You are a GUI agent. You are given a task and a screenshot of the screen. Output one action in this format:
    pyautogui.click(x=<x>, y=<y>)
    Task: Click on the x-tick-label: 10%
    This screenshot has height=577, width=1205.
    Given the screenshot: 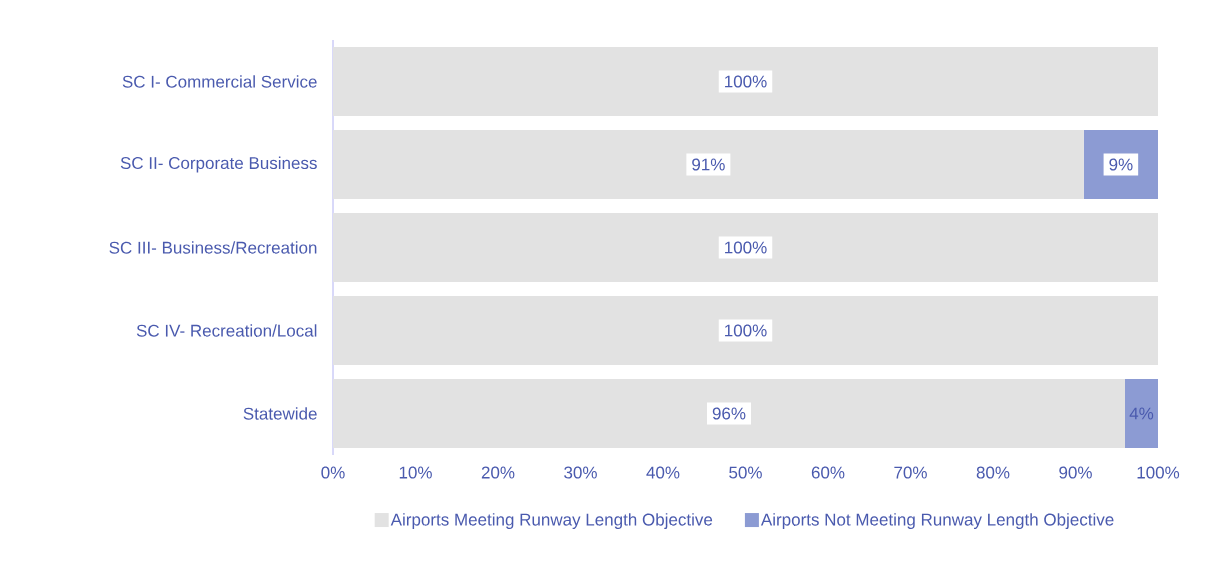 What is the action you would take?
    pyautogui.click(x=415, y=472)
    